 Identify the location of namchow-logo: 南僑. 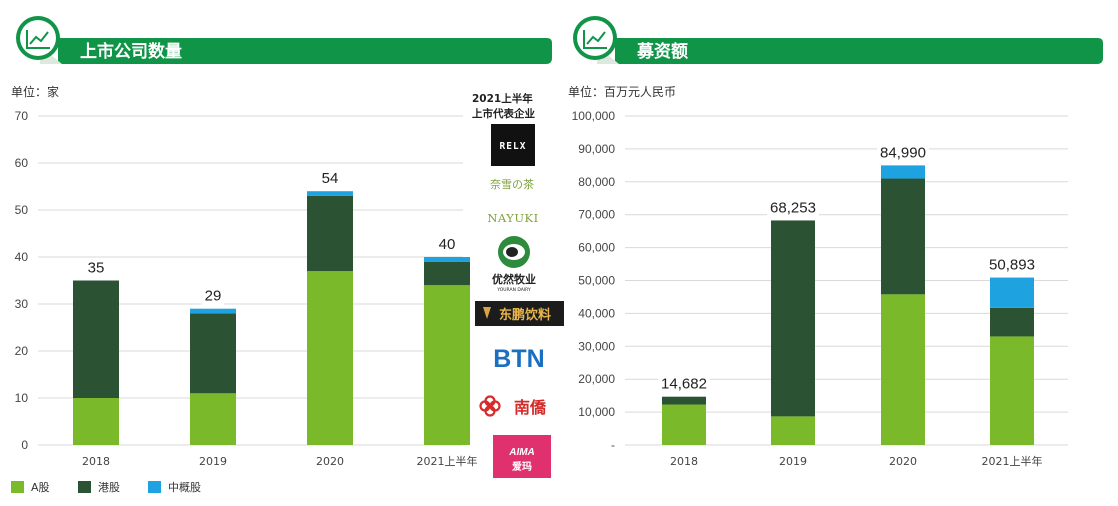
(513, 406).